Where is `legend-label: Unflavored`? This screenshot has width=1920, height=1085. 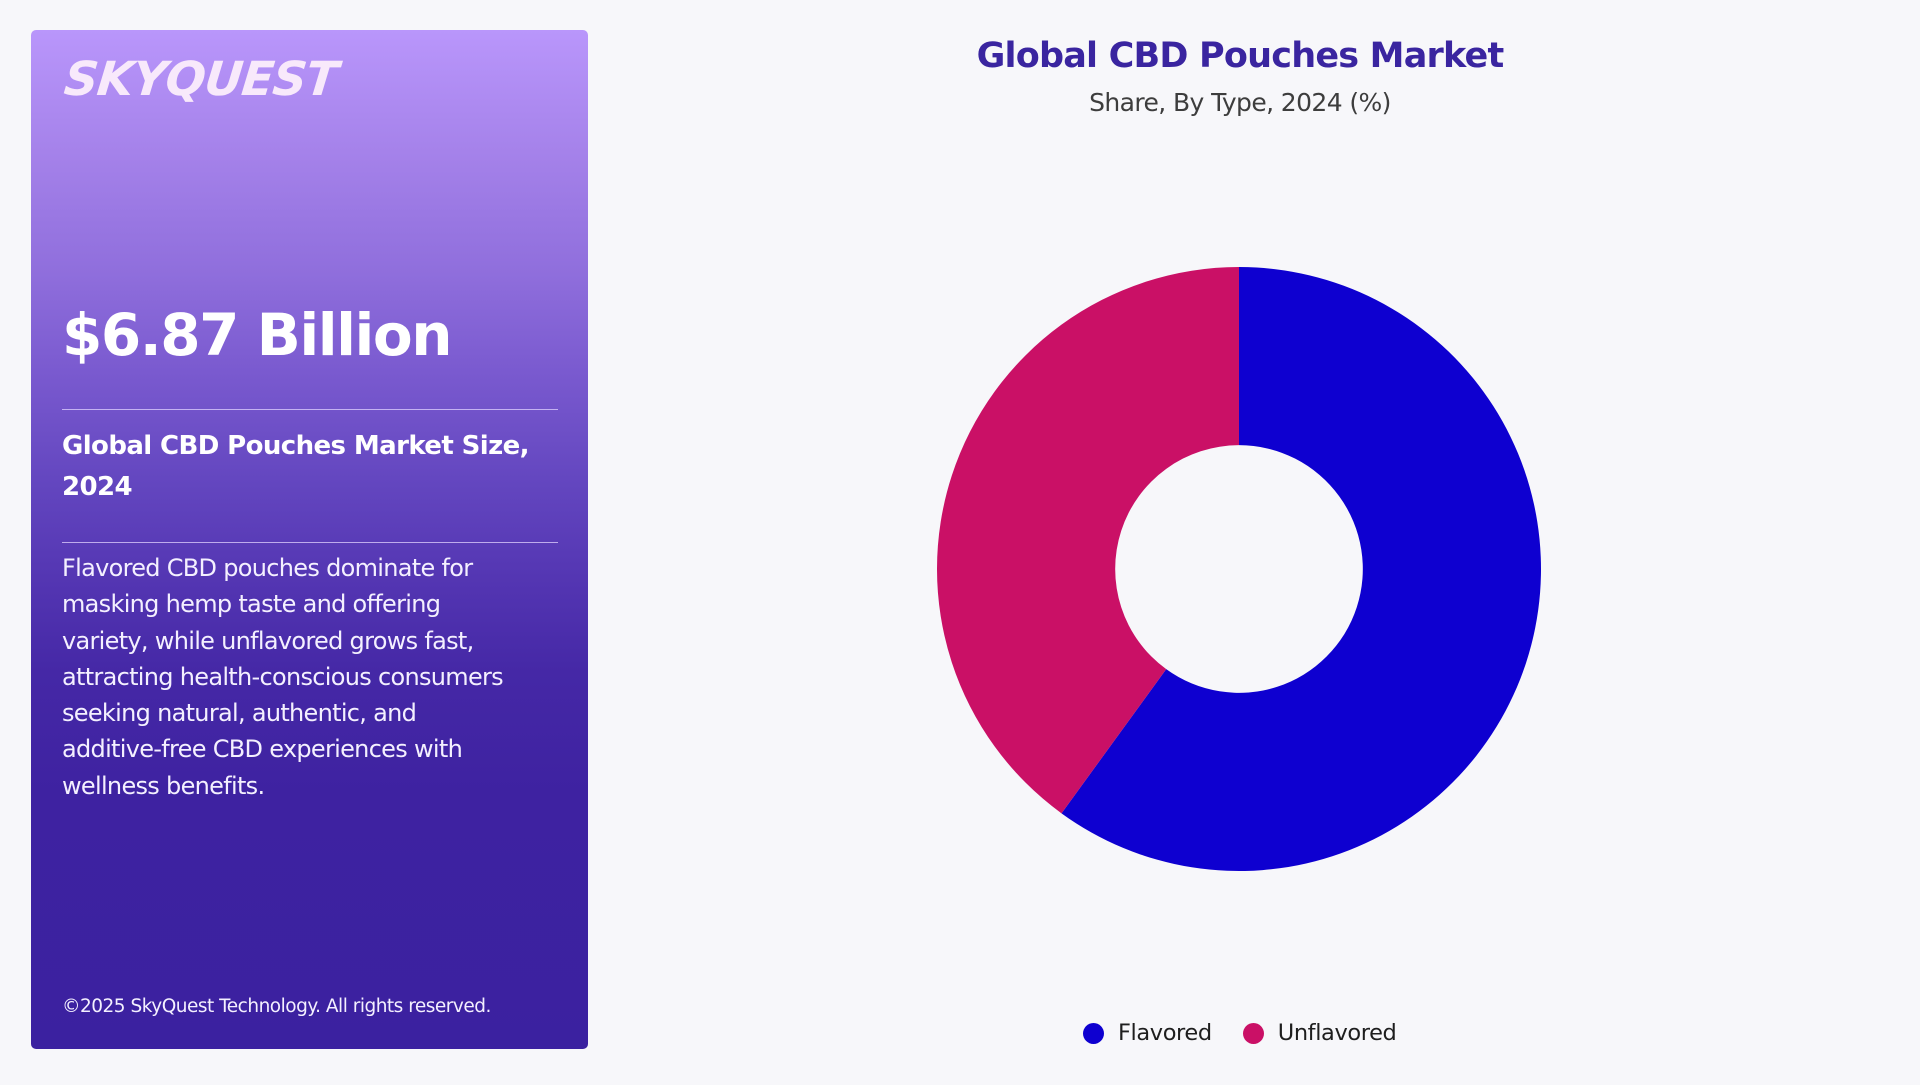 legend-label: Unflavored is located at coordinates (1337, 1033).